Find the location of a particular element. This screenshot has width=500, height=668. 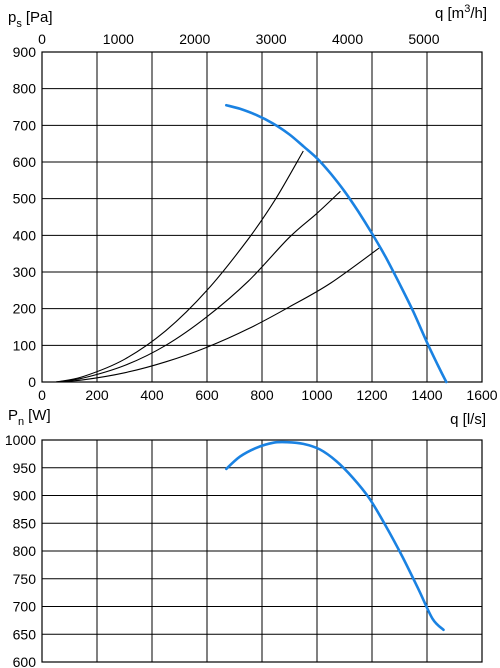

pressure-axis-label: ps [Pa] is located at coordinates (30, 19).